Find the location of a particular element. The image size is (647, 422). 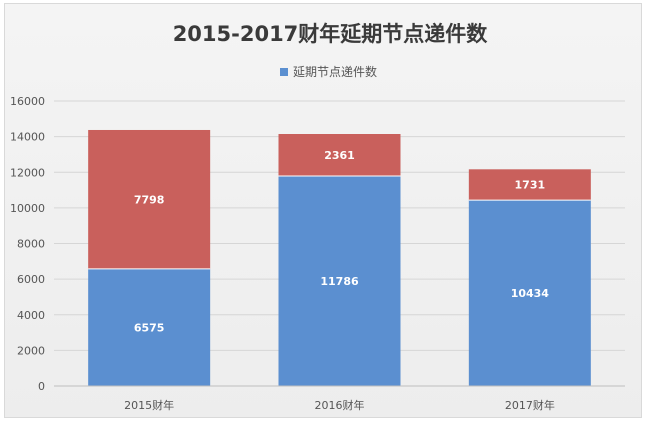

y-tick-label: 12000 is located at coordinates (27, 172).